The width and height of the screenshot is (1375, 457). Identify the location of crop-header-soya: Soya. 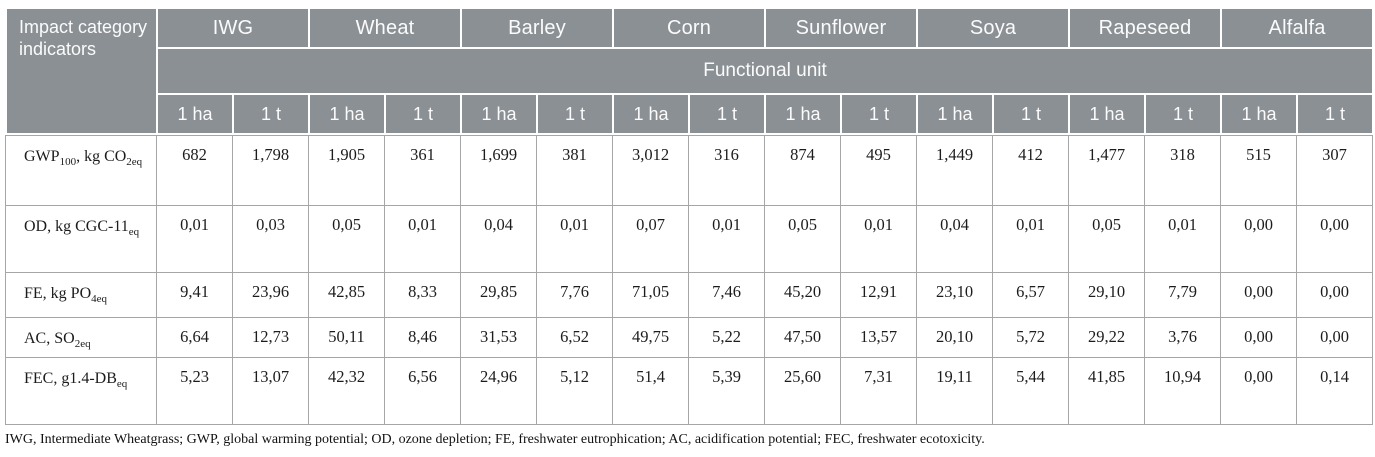
(993, 28).